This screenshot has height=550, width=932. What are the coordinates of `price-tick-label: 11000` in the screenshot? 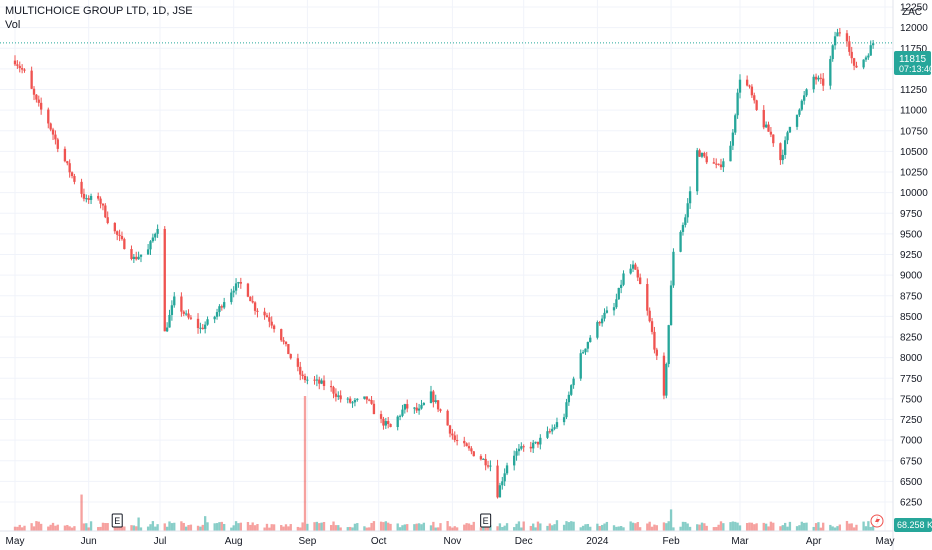 It's located at (914, 111).